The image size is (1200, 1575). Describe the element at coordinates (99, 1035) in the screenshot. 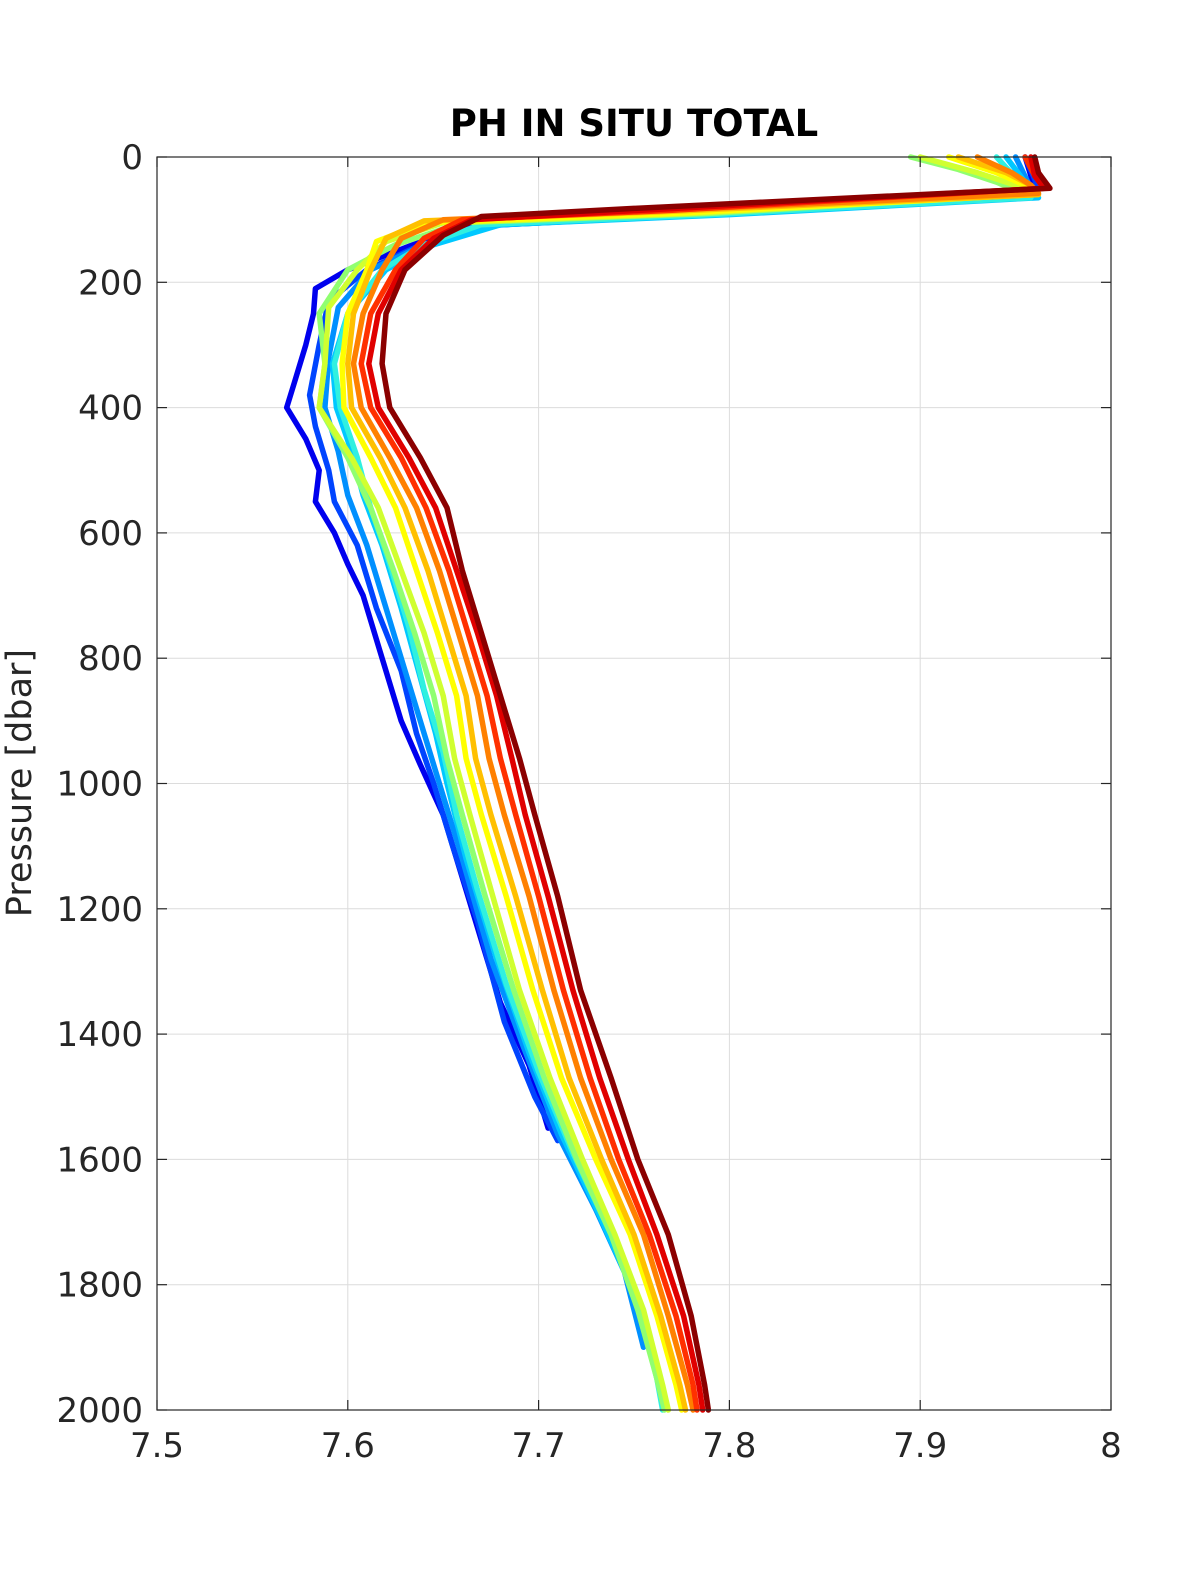

I see `y-tick-label: 1400` at that location.